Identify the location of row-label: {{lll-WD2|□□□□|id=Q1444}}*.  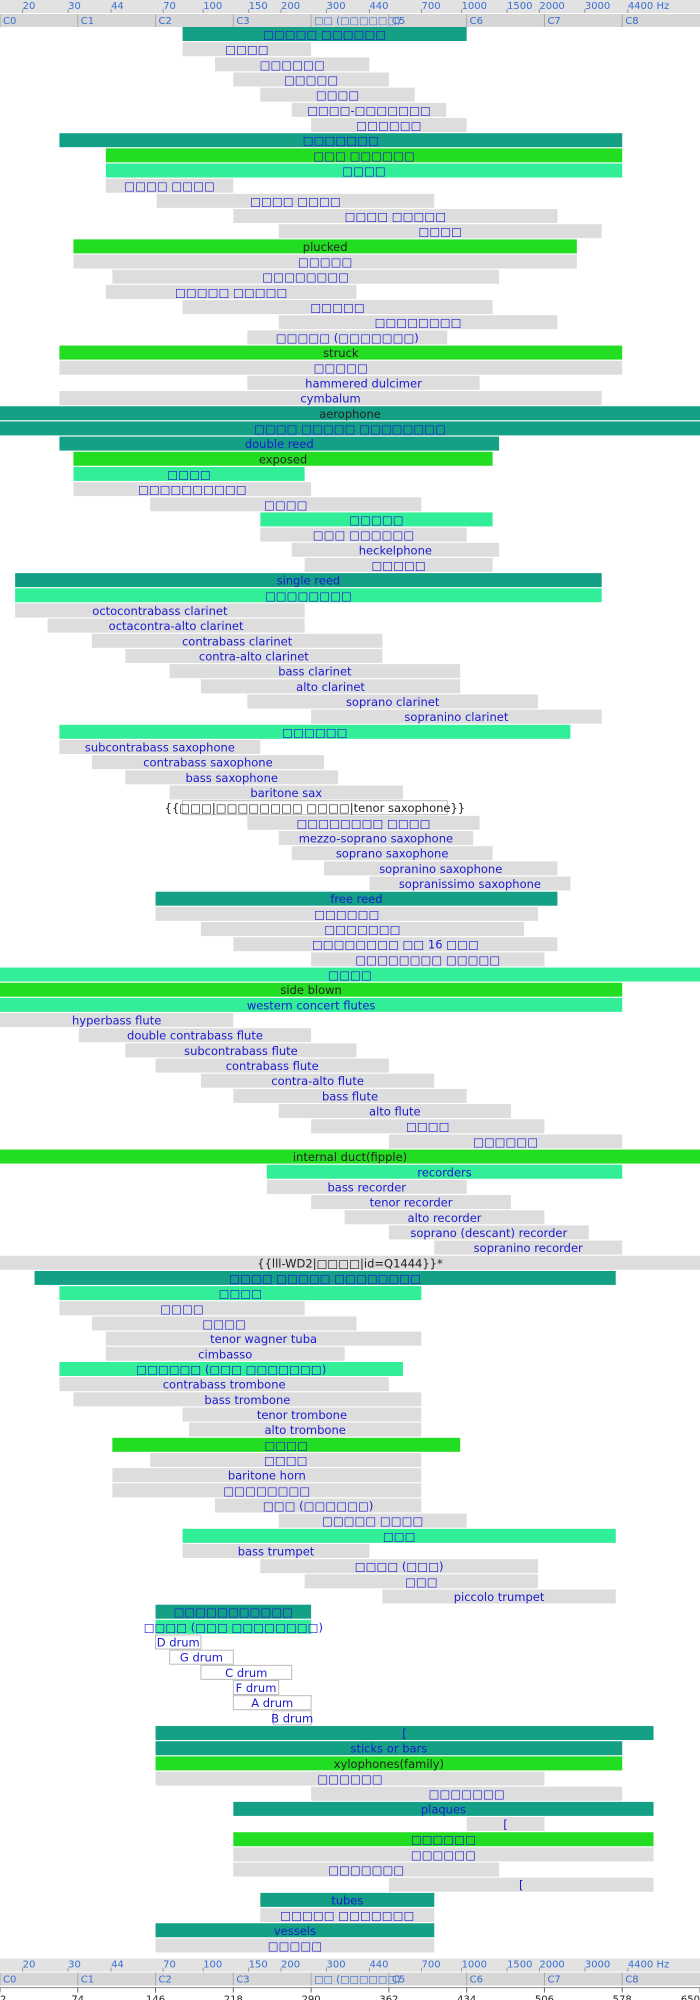
(350, 1263).